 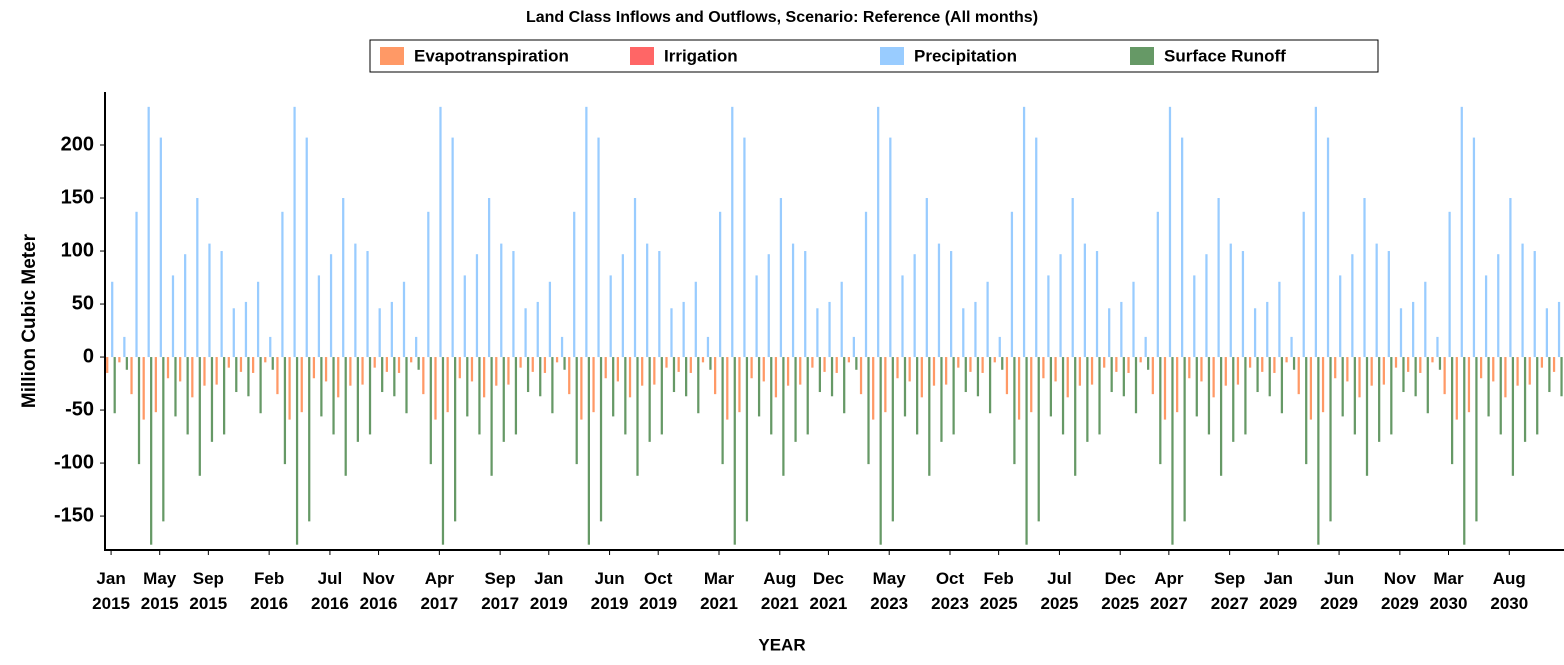 I want to click on legend-box, so click(x=874, y=56).